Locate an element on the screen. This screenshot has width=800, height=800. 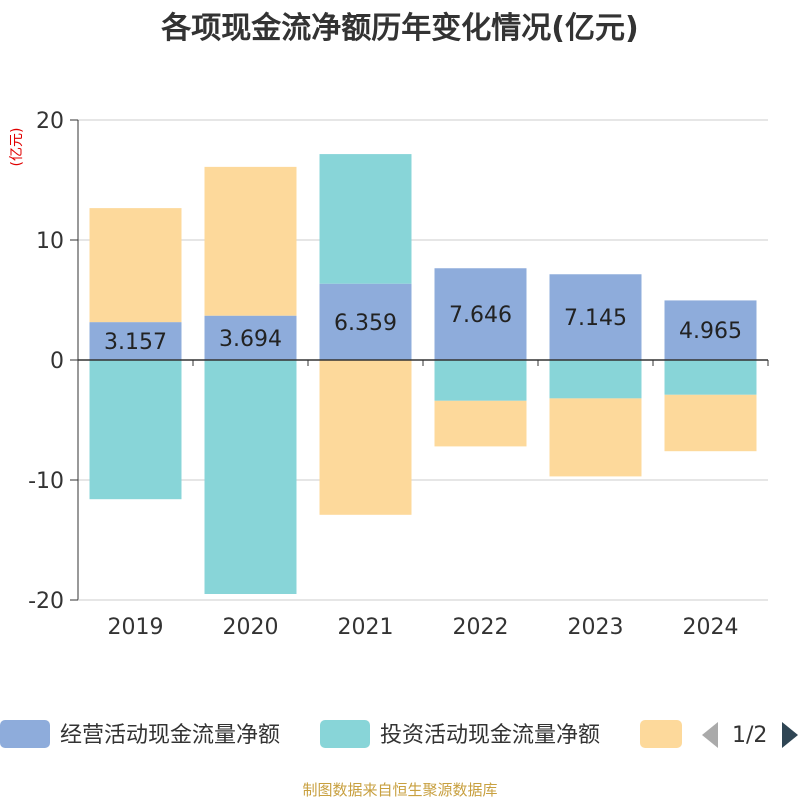
legend-next-page-icon is located at coordinates (790, 735).